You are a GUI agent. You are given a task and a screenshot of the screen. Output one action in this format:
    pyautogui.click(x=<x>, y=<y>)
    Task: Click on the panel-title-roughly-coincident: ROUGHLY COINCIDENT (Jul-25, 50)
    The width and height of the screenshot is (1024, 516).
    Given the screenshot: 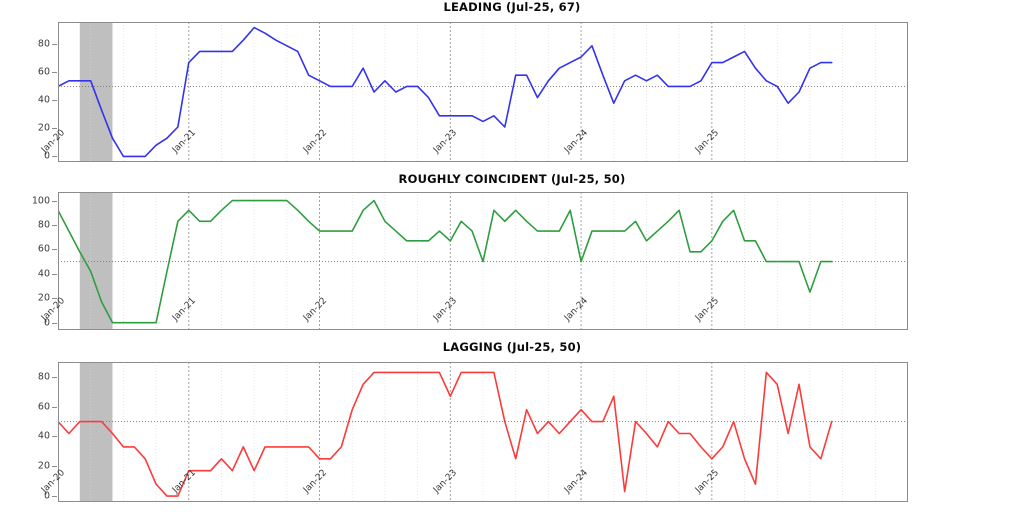 What is the action you would take?
    pyautogui.click(x=512, y=179)
    